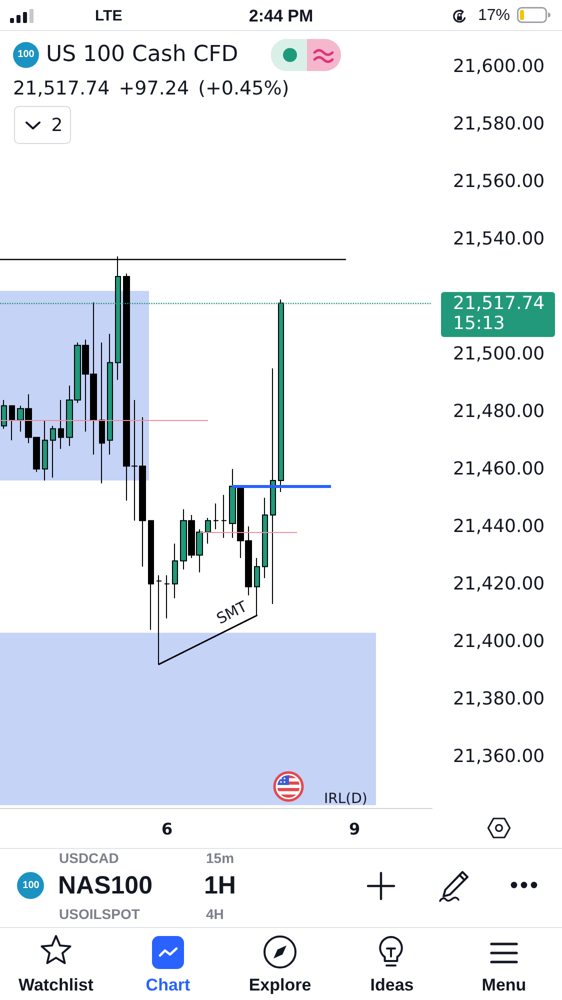 Image resolution: width=562 pixels, height=1000 pixels. Describe the element at coordinates (220, 886) in the screenshot. I see `text: 1H` at that location.